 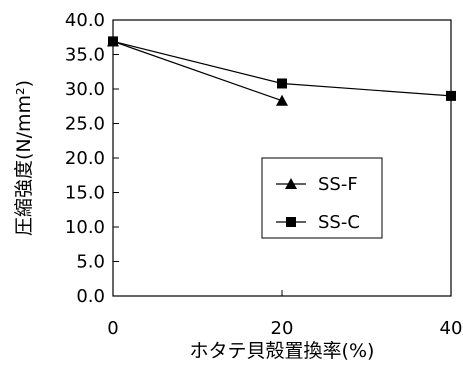 I want to click on data-point-ss-f, so click(x=282, y=100).